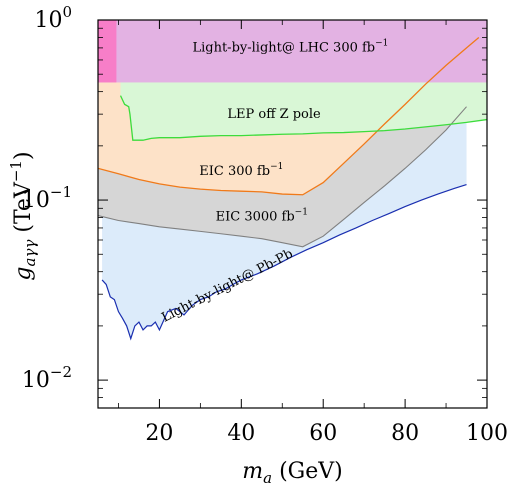 The image size is (522, 486). Describe the element at coordinates (30, 253) in the screenshot. I see `y-axis-label-sub: aγγ` at that location.